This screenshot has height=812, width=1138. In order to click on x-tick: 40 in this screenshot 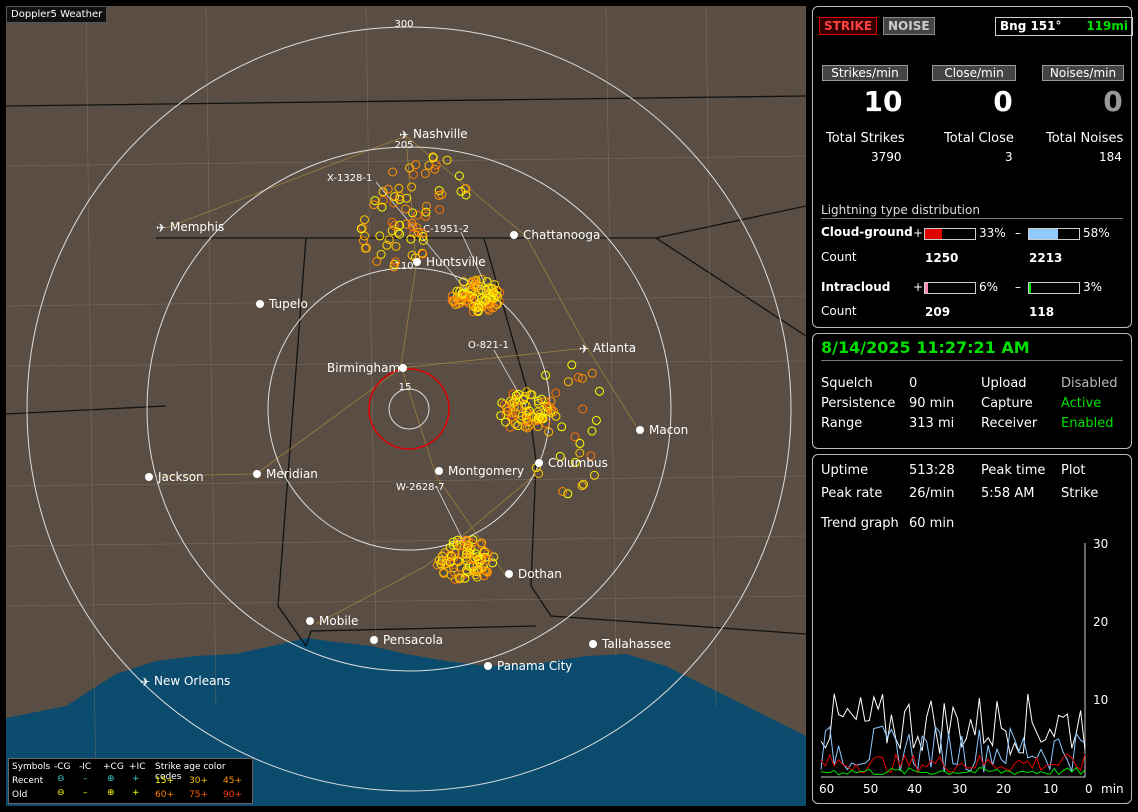, I will do `click(914, 789)`.